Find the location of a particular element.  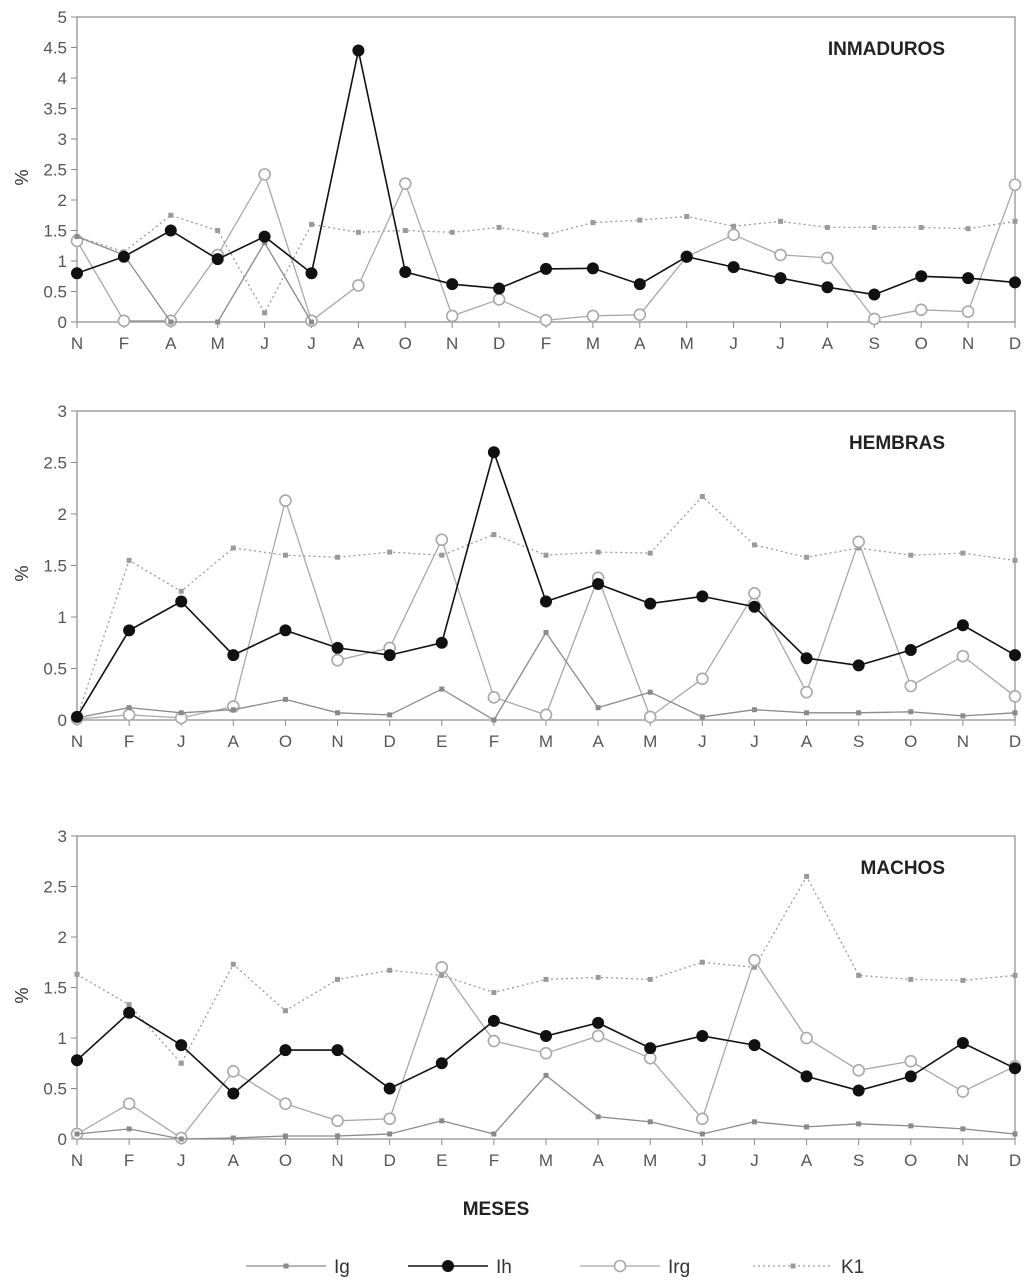

legend-marker-k1 is located at coordinates (793, 1266).